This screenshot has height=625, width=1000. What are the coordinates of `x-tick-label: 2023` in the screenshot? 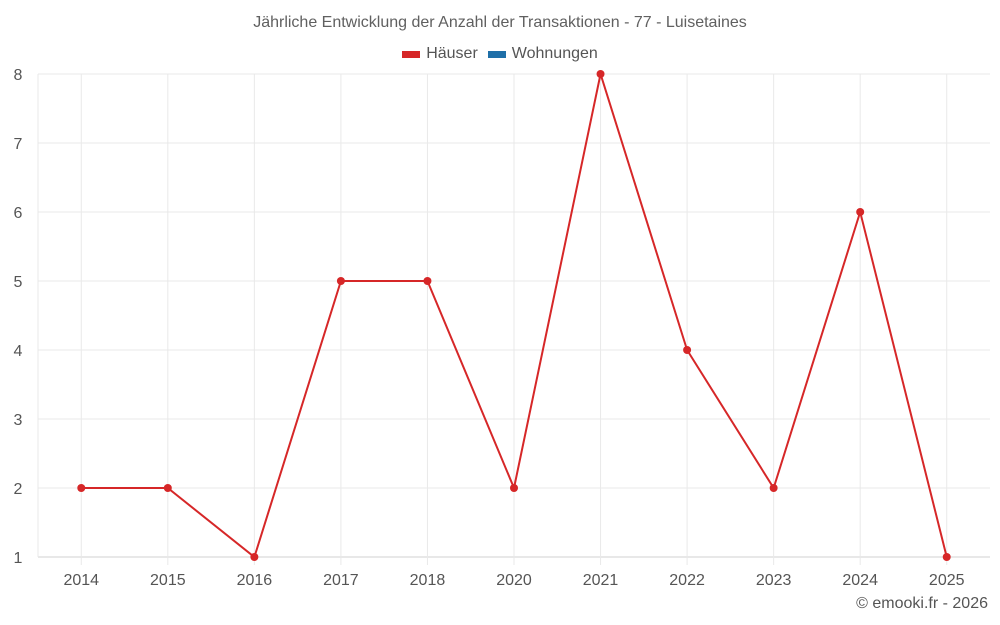 It's located at (774, 580).